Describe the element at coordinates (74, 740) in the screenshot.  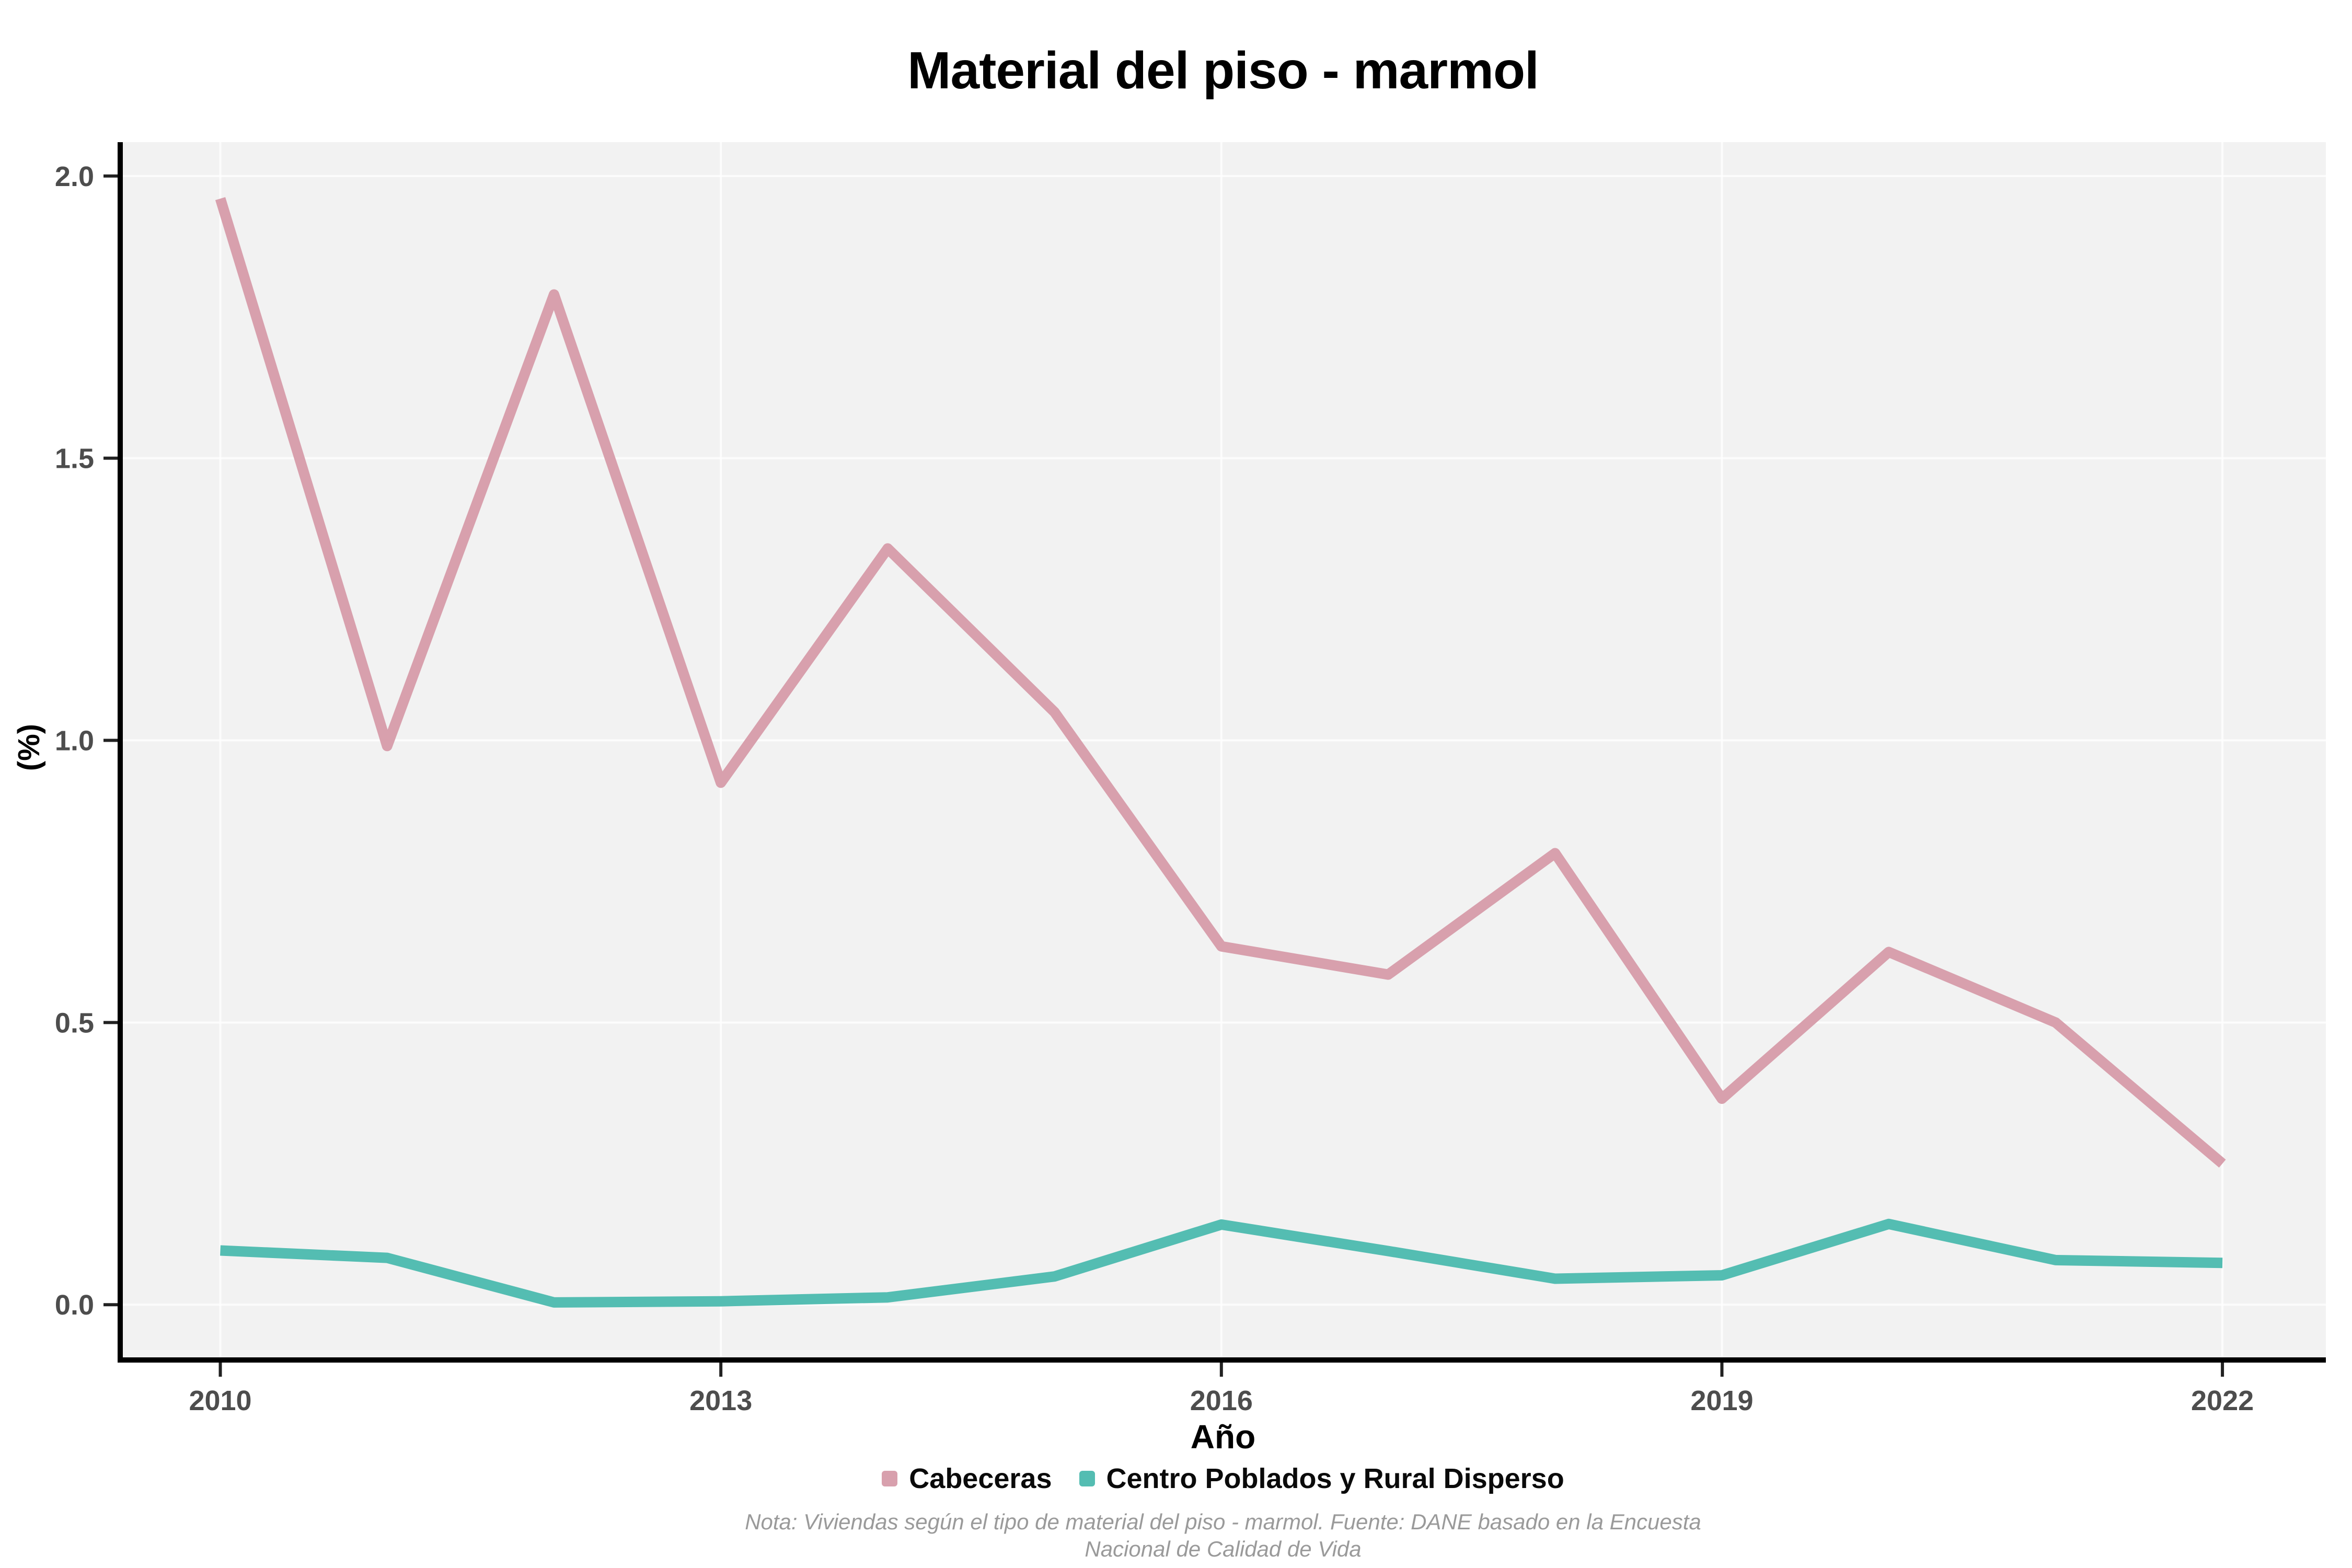
I see `y-tick-label: 1.0` at that location.